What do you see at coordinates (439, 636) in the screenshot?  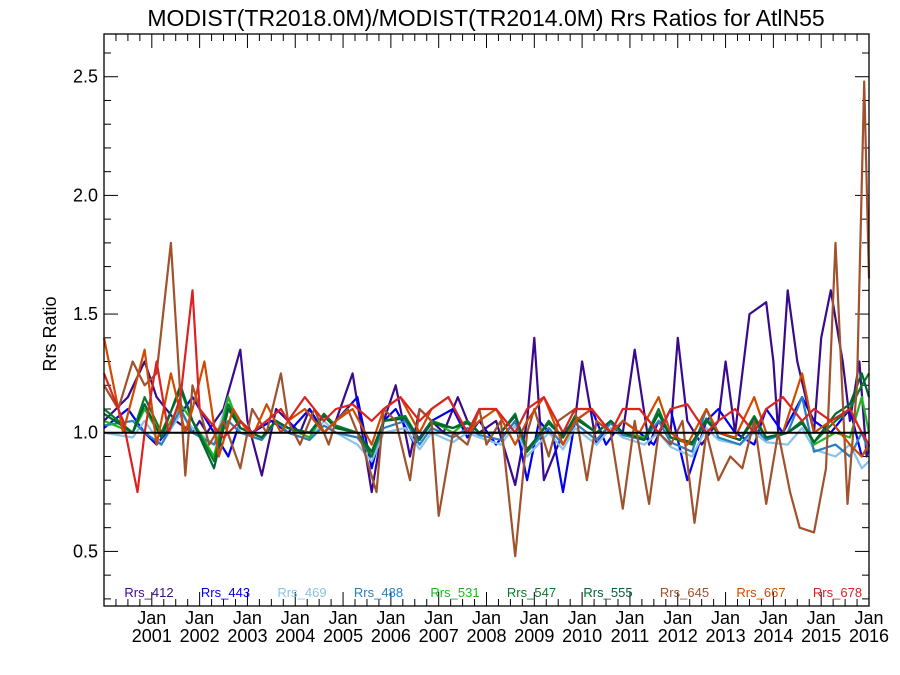 I see `x-tick-label-year: 2007` at bounding box center [439, 636].